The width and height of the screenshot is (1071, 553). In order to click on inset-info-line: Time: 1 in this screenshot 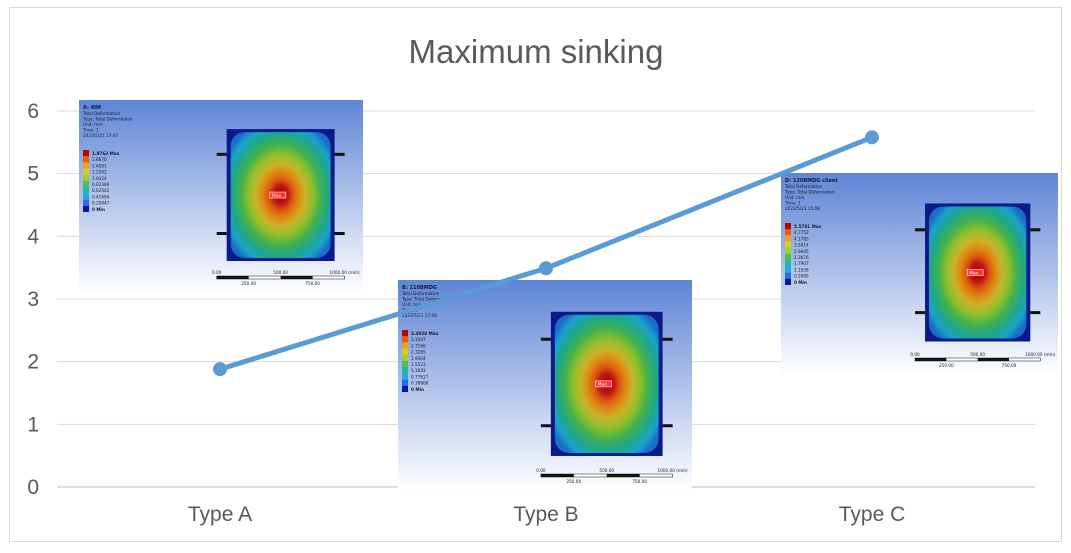, I will do `click(90, 130)`.